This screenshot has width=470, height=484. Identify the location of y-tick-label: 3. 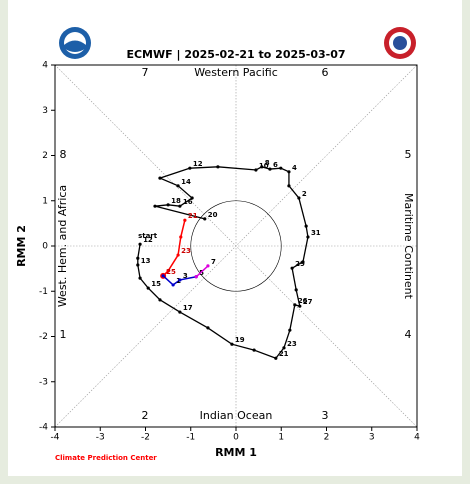
(45, 111).